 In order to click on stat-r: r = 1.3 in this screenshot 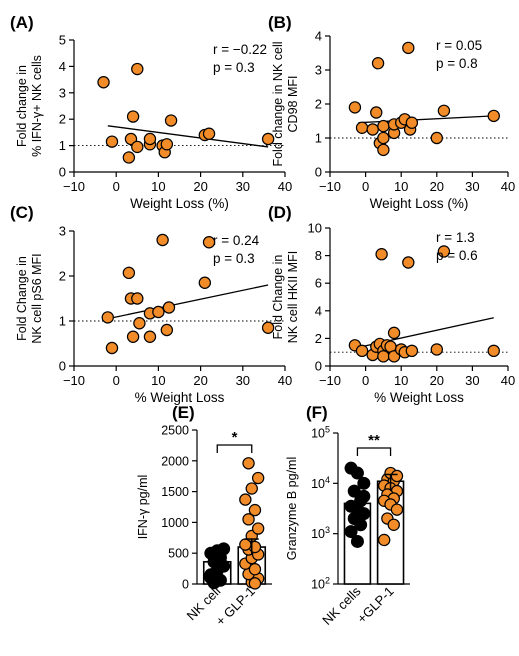, I will do `click(455, 237)`.